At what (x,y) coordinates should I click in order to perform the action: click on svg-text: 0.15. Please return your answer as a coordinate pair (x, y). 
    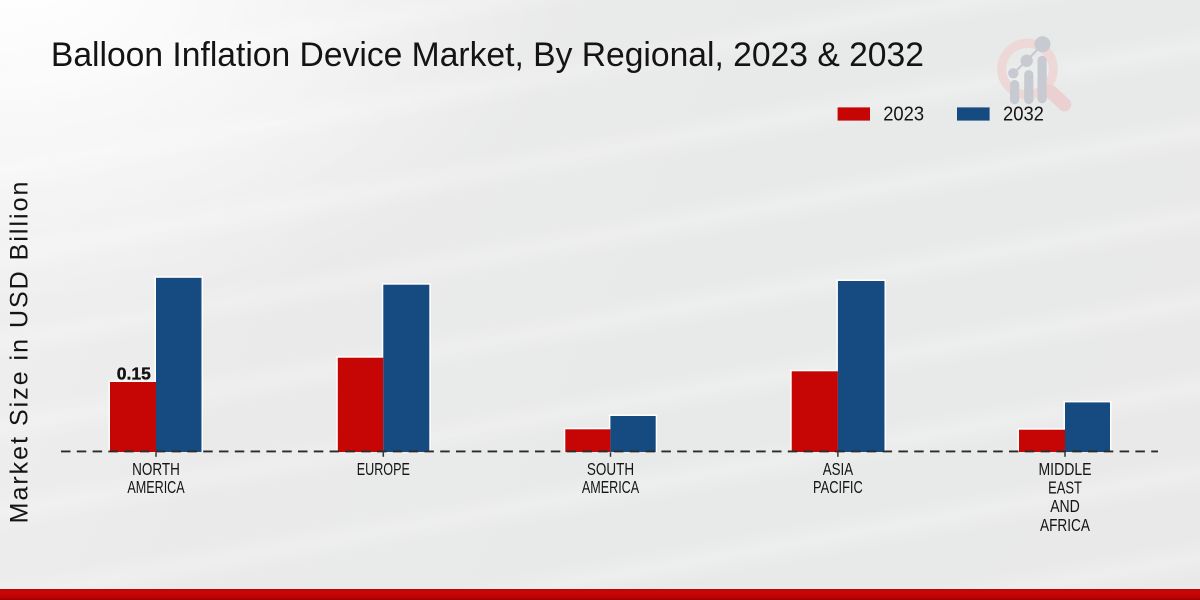
    Looking at the image, I should click on (134, 373).